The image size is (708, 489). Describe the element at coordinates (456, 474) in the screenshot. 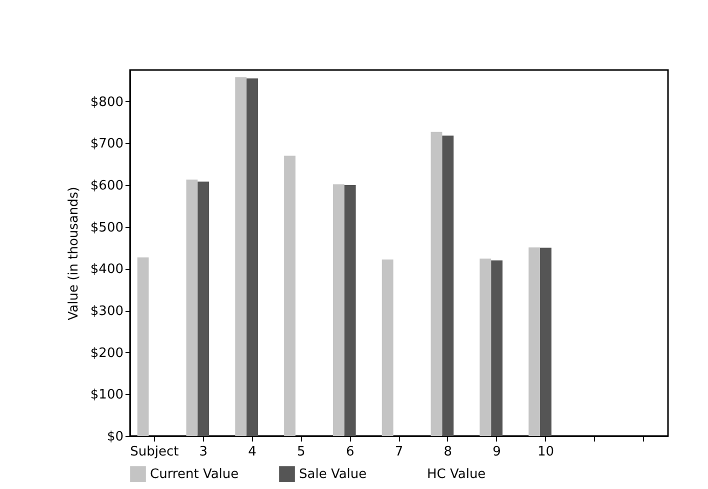

I see `text: HC Value` at that location.